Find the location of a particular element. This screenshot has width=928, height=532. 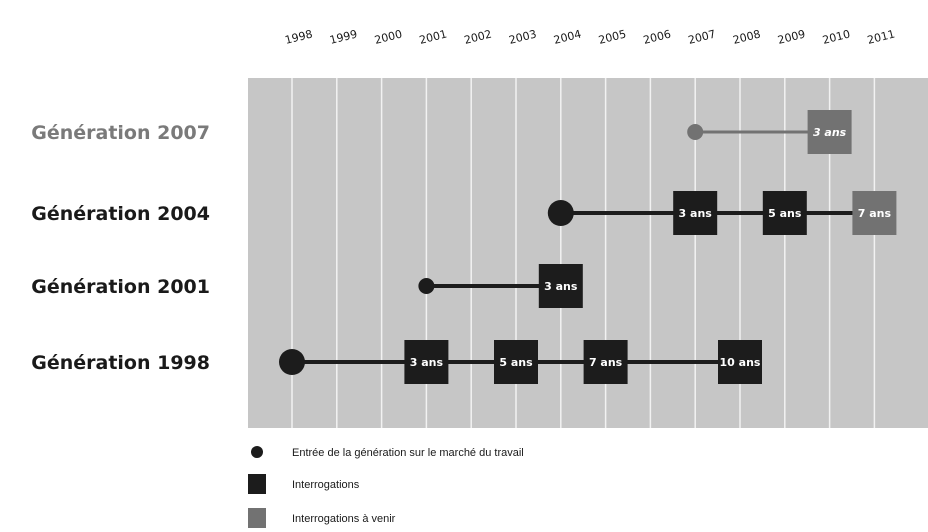

generation-label: Génération 1998 is located at coordinates (120, 363).